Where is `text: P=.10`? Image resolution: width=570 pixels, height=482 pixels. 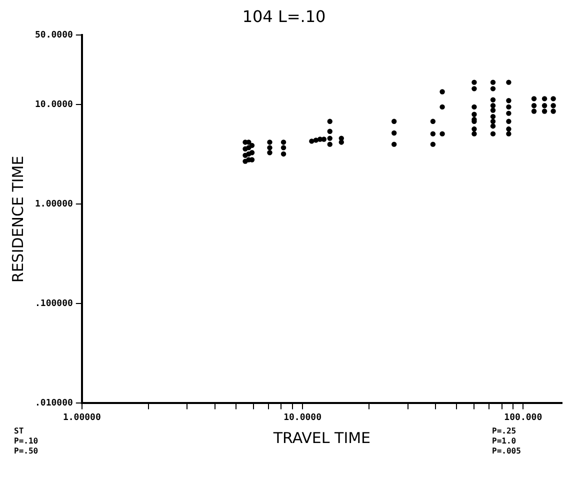 text: P=.10 is located at coordinates (26, 441).